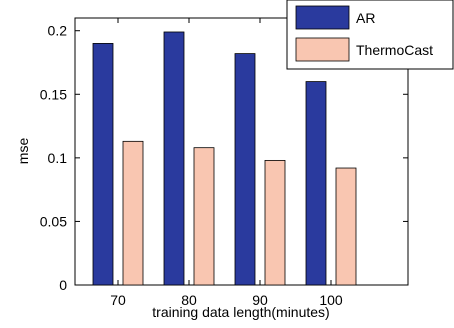 This screenshot has height=328, width=454. I want to click on legend-label-ar: AR, so click(365, 18).